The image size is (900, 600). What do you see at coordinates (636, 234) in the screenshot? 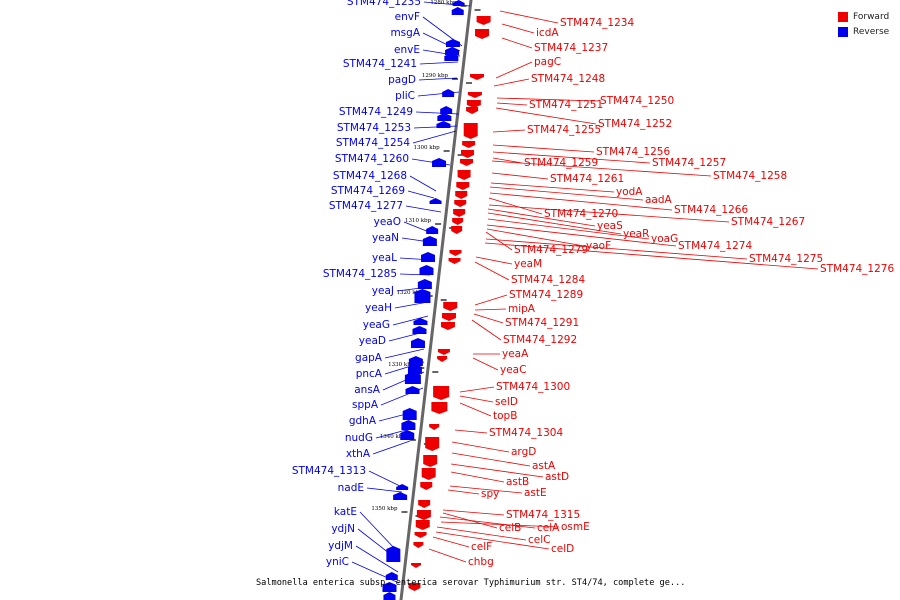
I see `forward-gene-label: yeaR` at bounding box center [636, 234].